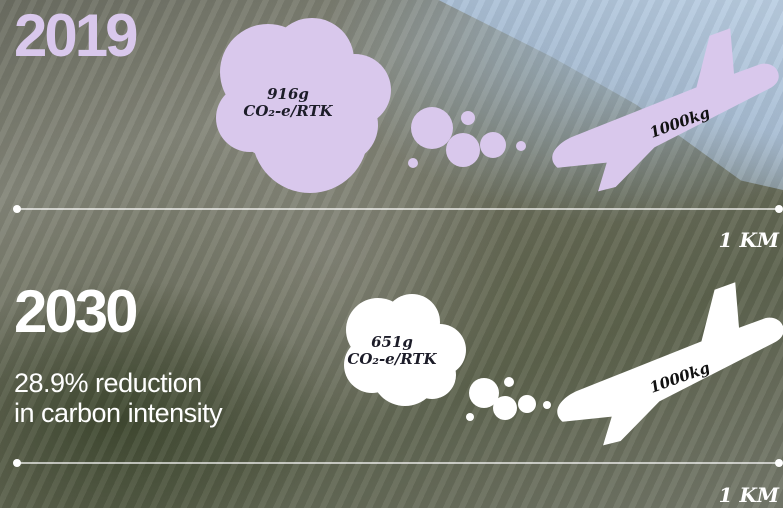  What do you see at coordinates (467, 137) in the screenshot?
I see `emission-bubbles-2019` at bounding box center [467, 137].